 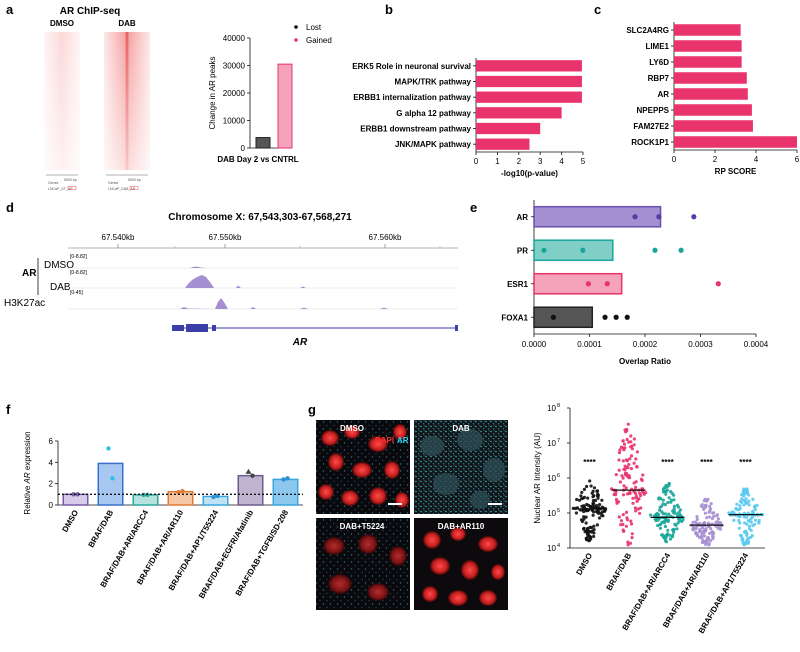 I want to click on b-category-label-4: ERBB1 downstream pathway, so click(x=415, y=129).